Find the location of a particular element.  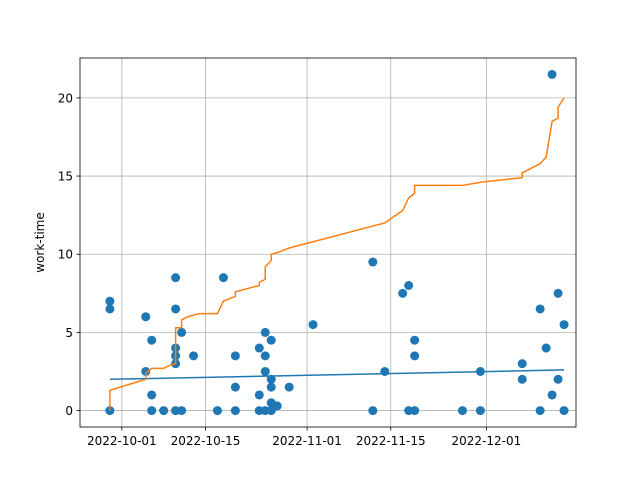

y-tick-label: 20 is located at coordinates (65, 98).